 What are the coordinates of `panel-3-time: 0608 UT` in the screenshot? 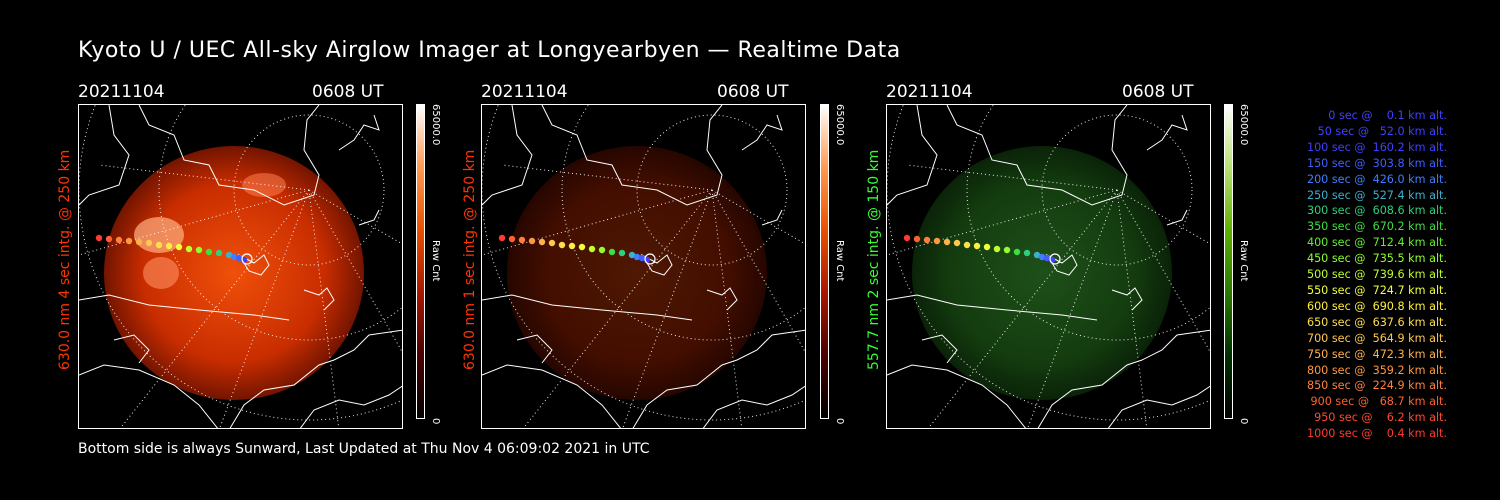 It's located at (1158, 92).